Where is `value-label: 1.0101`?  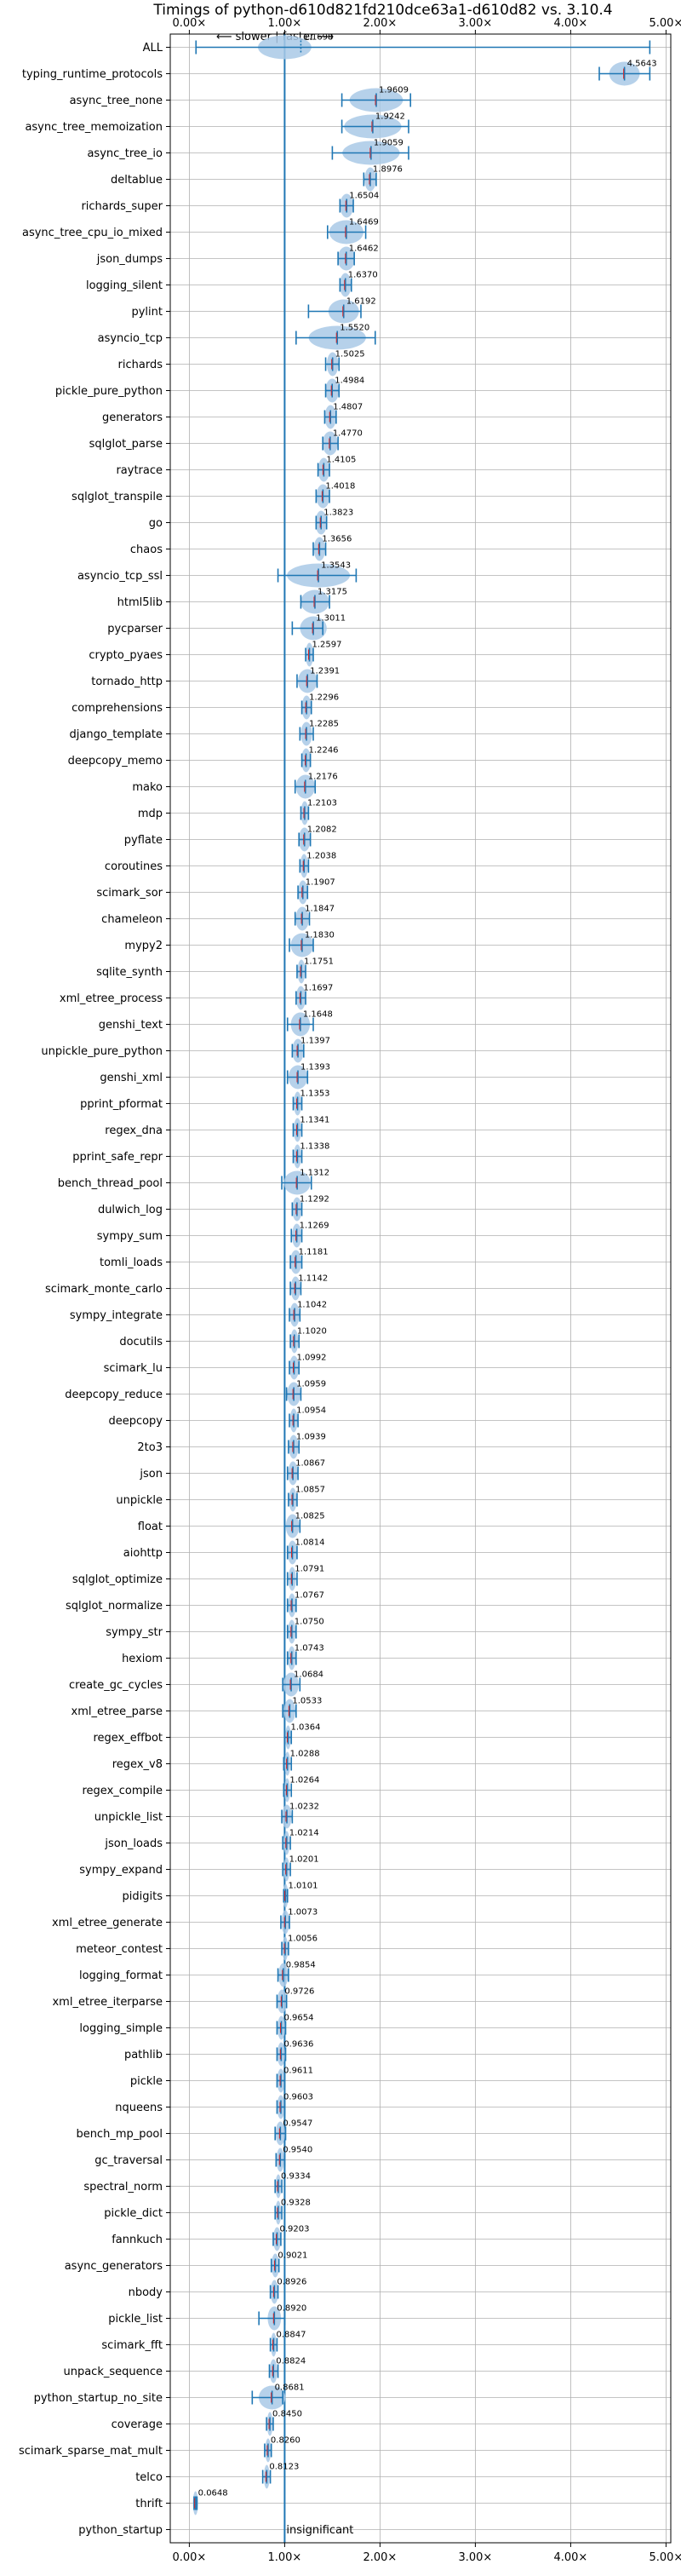
value-label: 1.0101 is located at coordinates (303, 1887).